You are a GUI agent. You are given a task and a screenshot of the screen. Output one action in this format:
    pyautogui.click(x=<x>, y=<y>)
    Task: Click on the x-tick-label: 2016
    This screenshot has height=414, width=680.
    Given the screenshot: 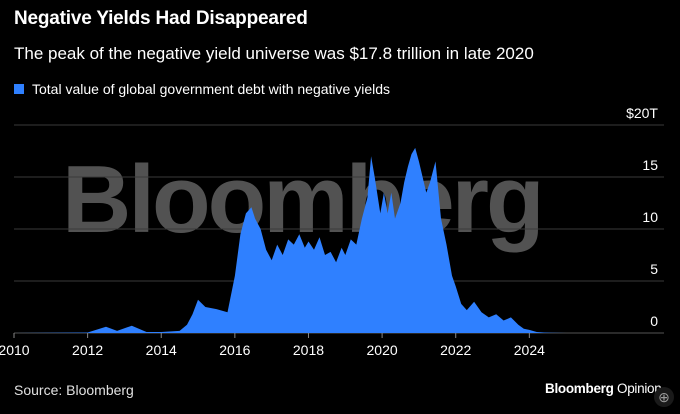 What is the action you would take?
    pyautogui.click(x=234, y=350)
    